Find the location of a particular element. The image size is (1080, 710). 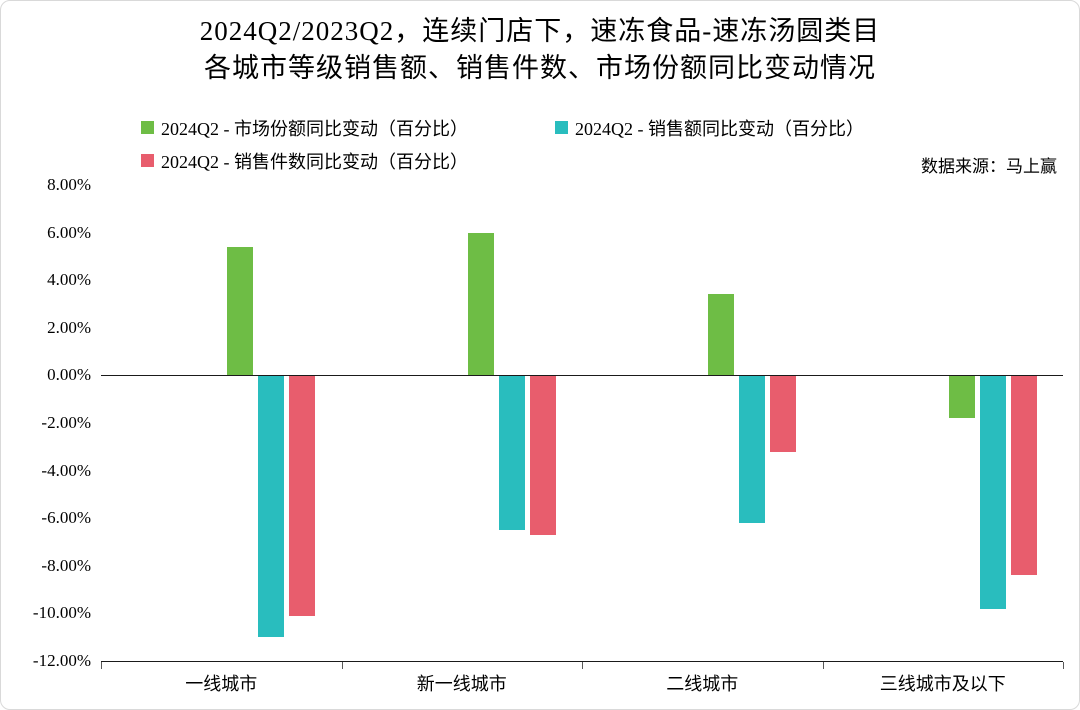

legend-label: 2024Q2 - 销售件数同比变动（百分比） is located at coordinates (314, 161).